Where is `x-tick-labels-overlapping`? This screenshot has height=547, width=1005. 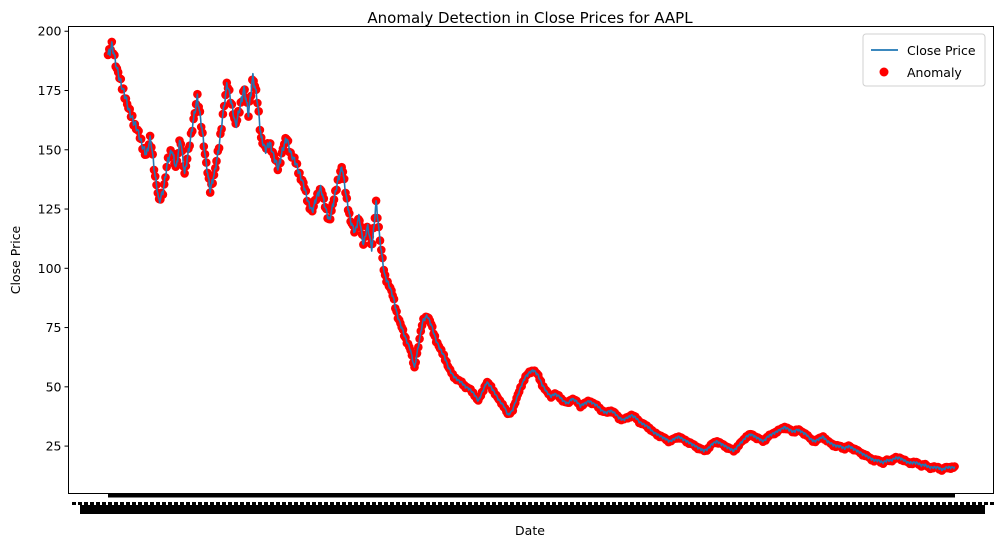
x-tick-labels-overlapping is located at coordinates (532, 509).